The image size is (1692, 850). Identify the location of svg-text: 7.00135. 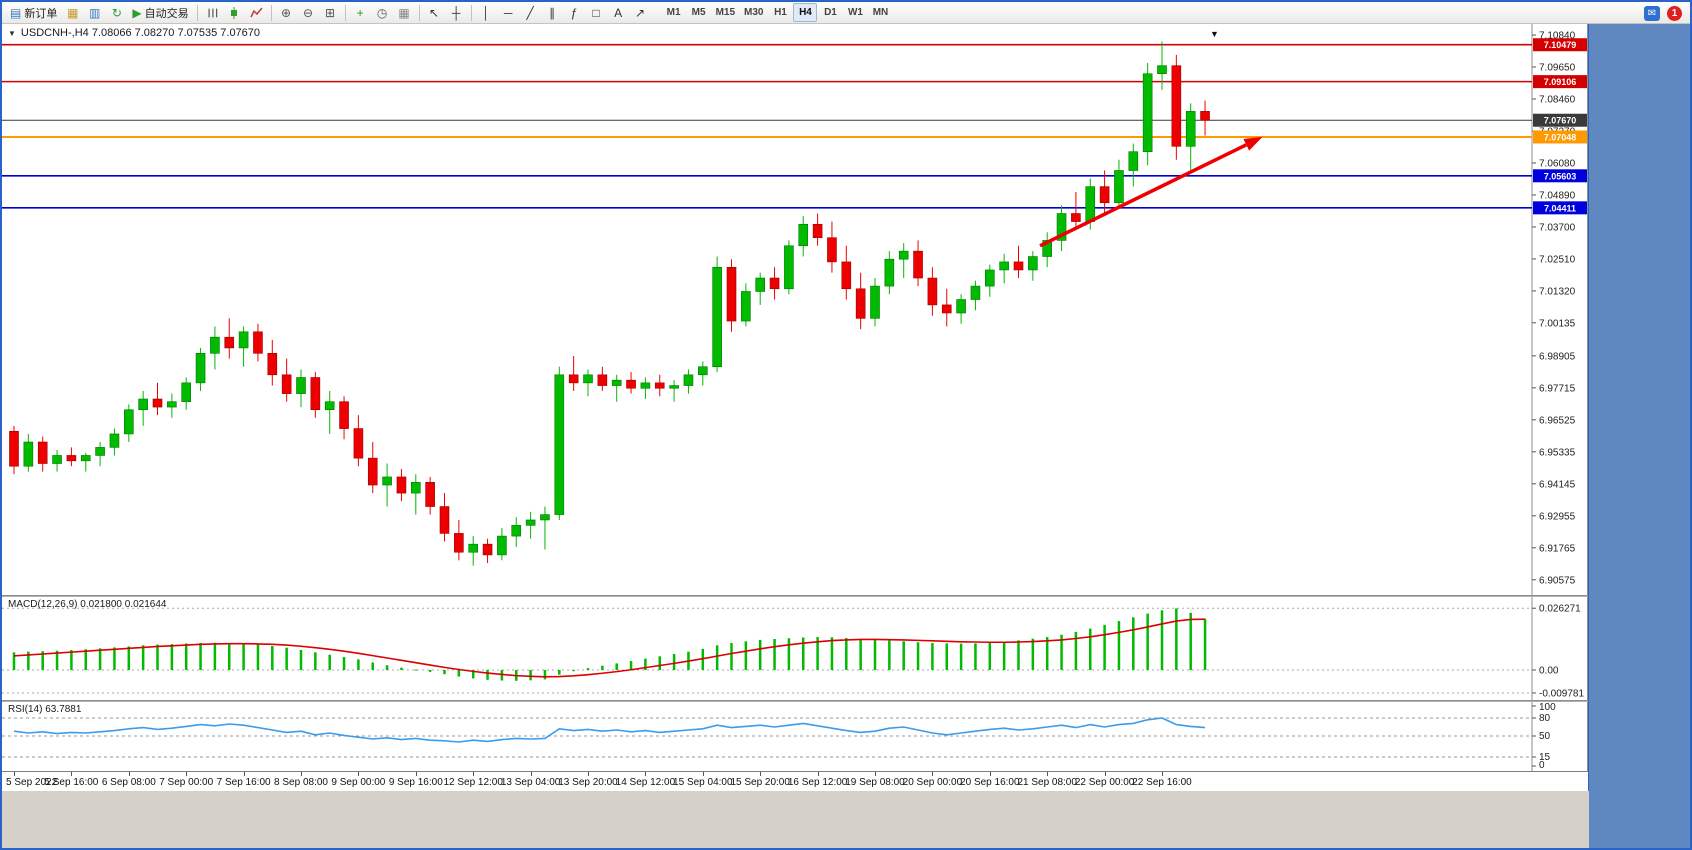
(1557, 323).